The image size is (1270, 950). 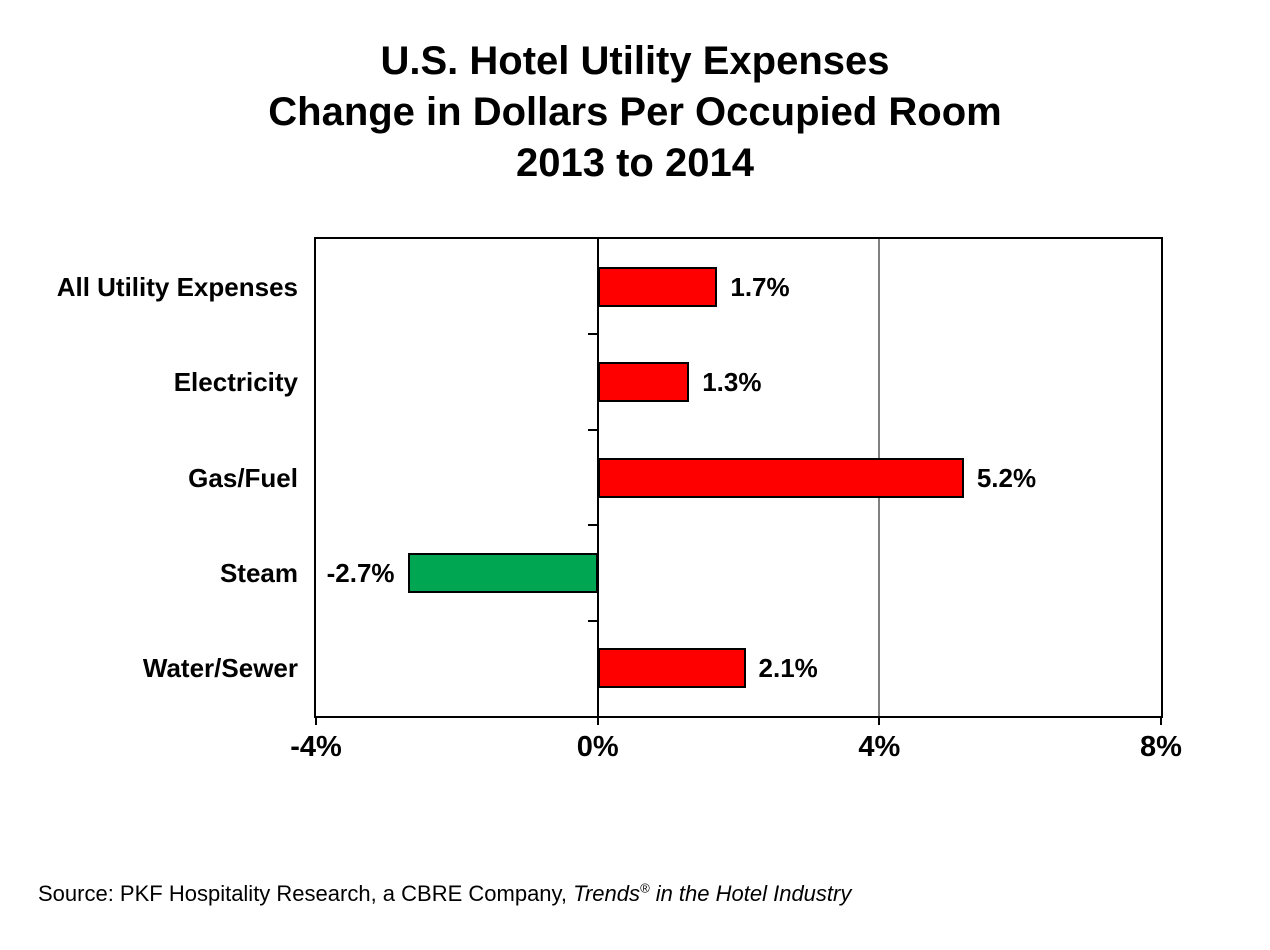 I want to click on x-axis-tick-label--4: -4%, so click(x=316, y=747).